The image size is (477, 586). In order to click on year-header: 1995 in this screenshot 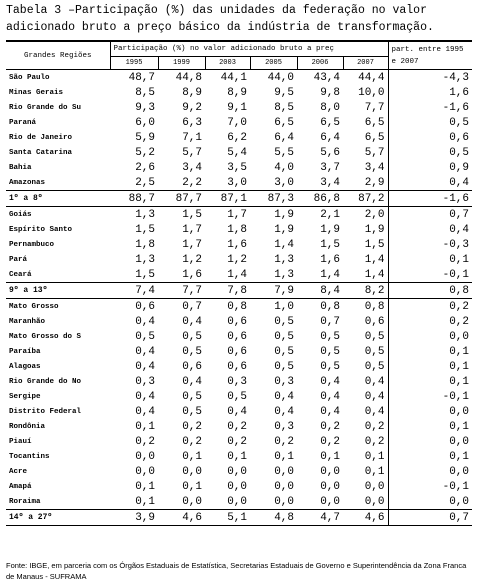, I will do `click(133, 63)`.